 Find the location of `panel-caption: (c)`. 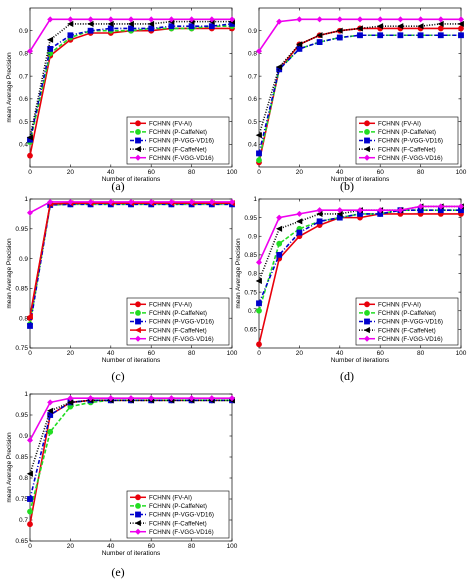

panel-caption: (c) is located at coordinates (117, 376).